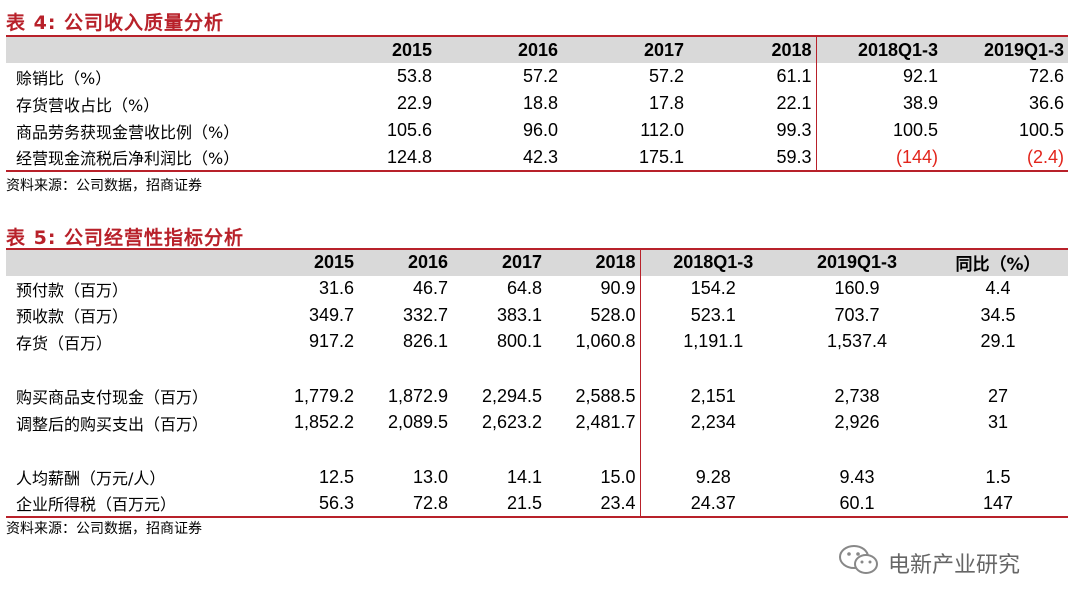 The image size is (1080, 607). I want to click on table-cell: 917.2, so click(331, 341).